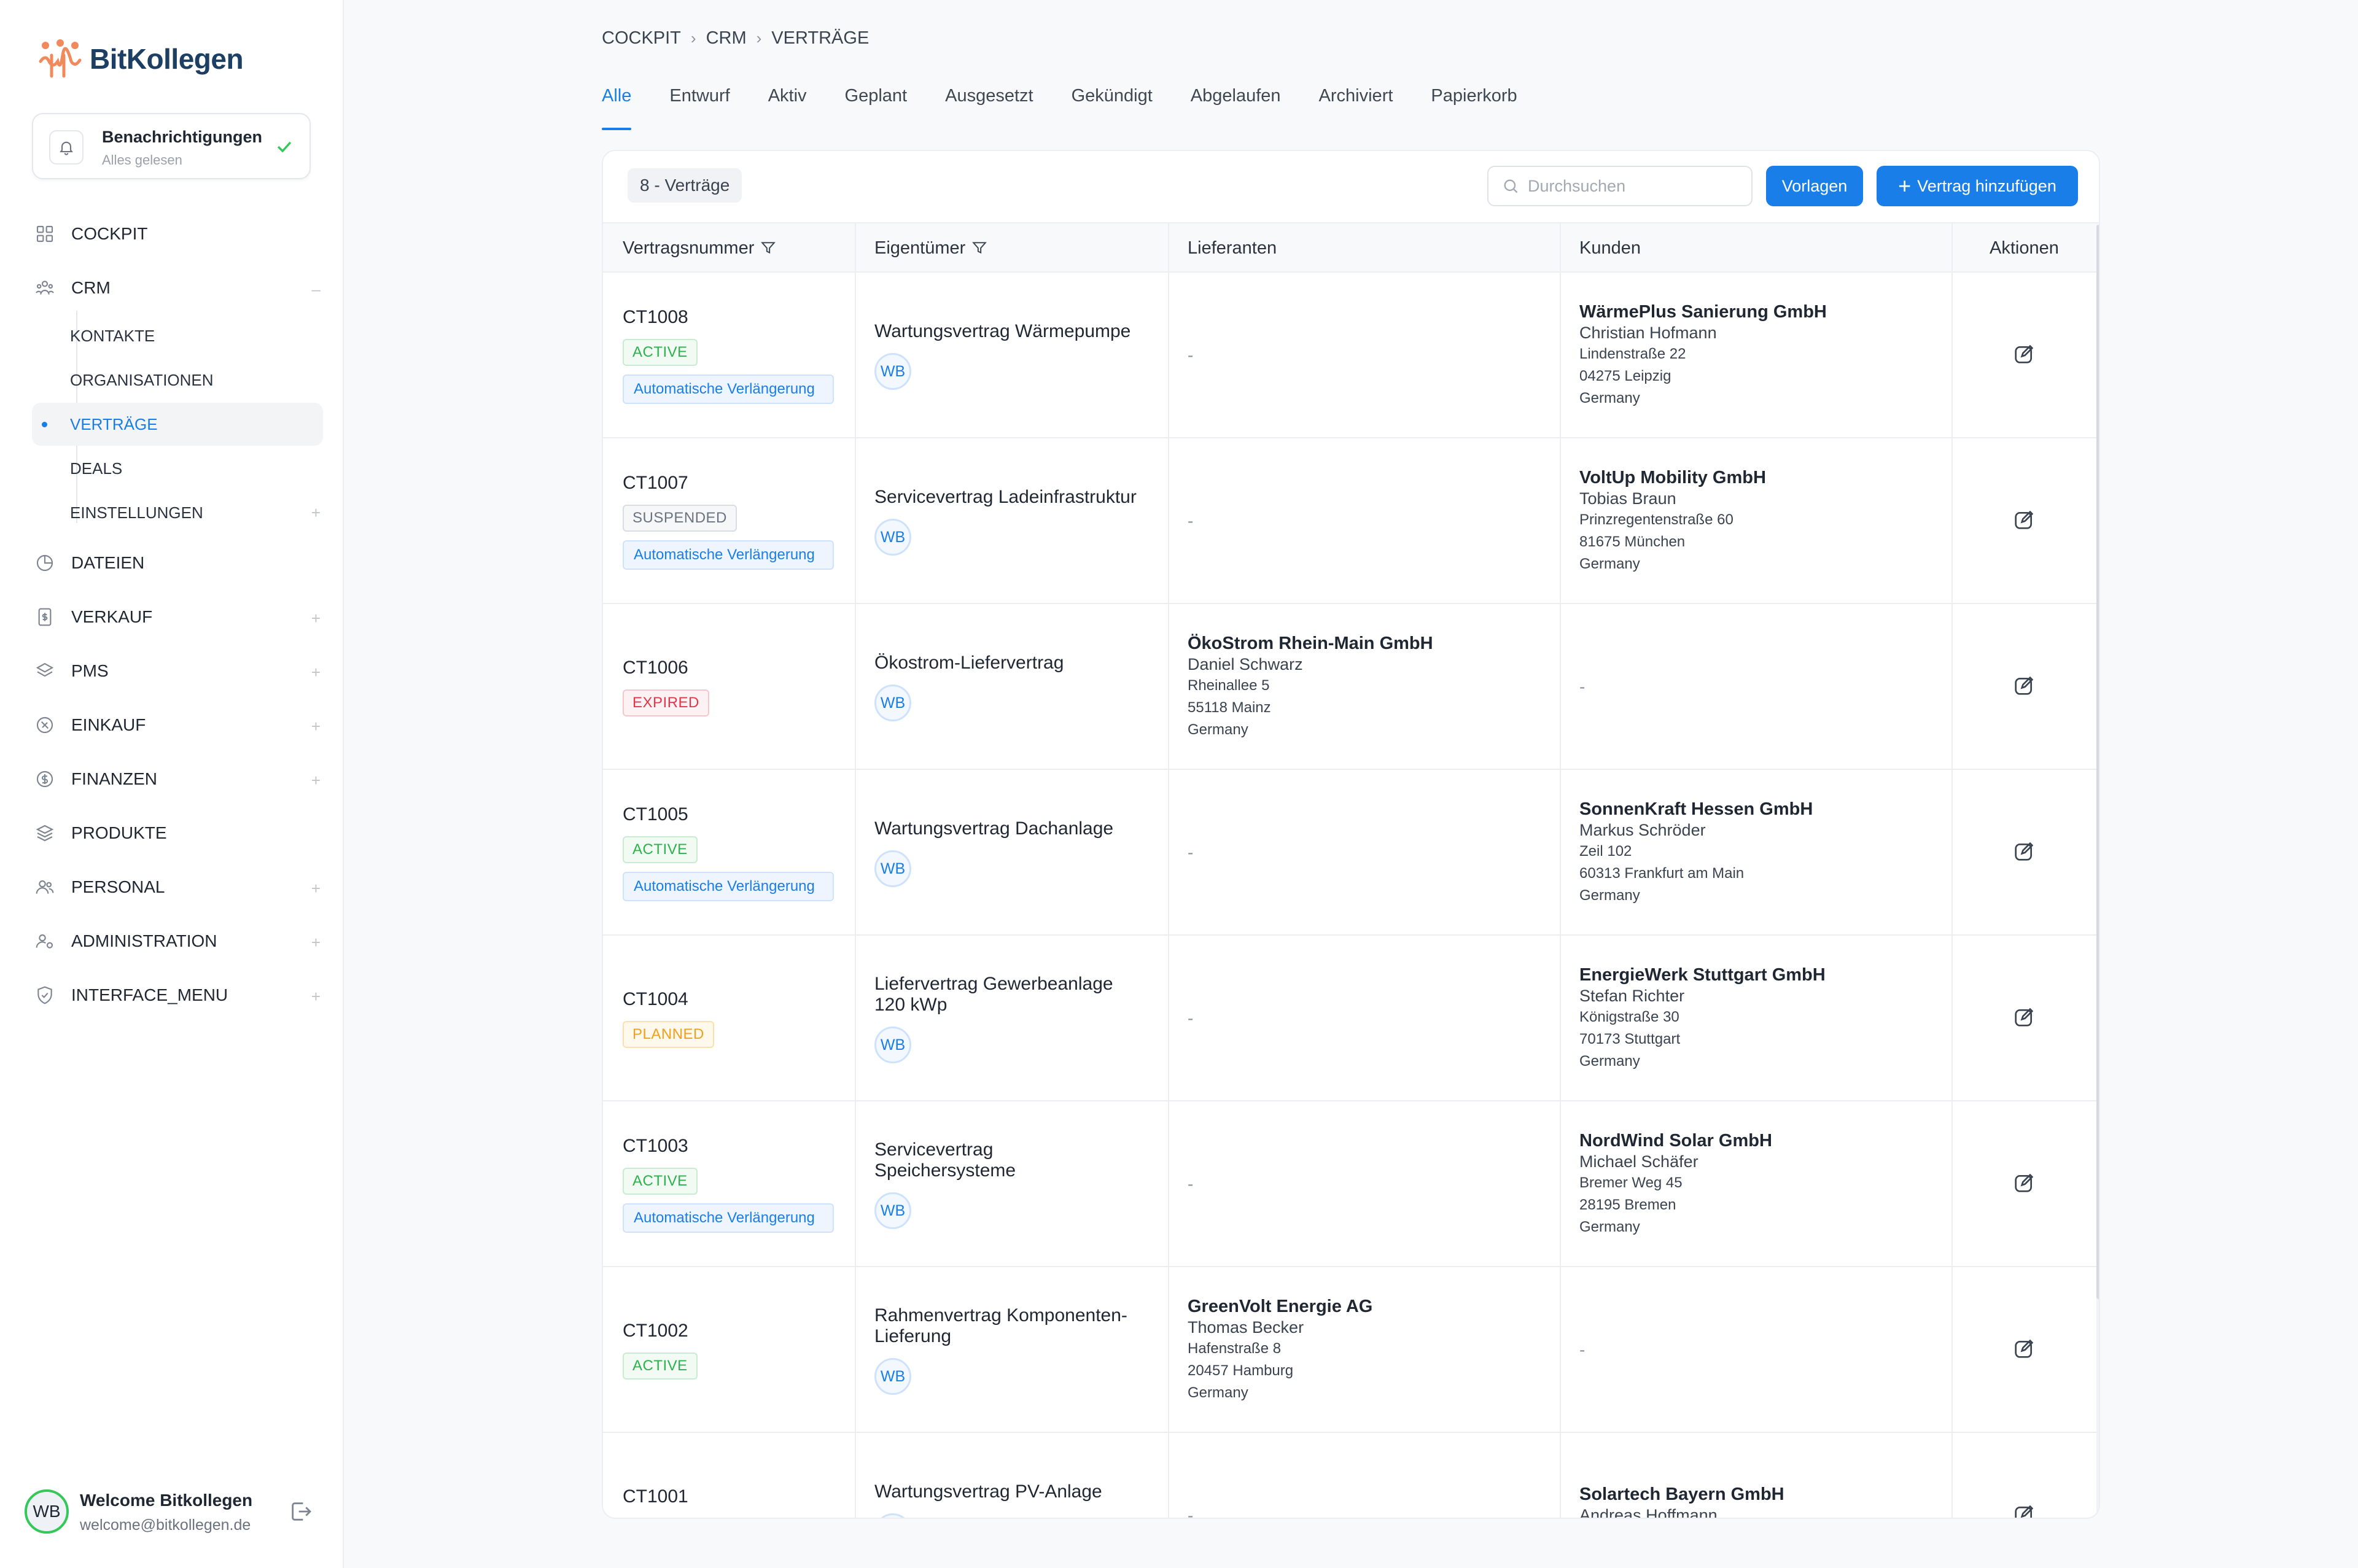 This screenshot has height=1568, width=2358. Describe the element at coordinates (1474, 96) in the screenshot. I see `tab-papierkorb: Papierkorb` at that location.